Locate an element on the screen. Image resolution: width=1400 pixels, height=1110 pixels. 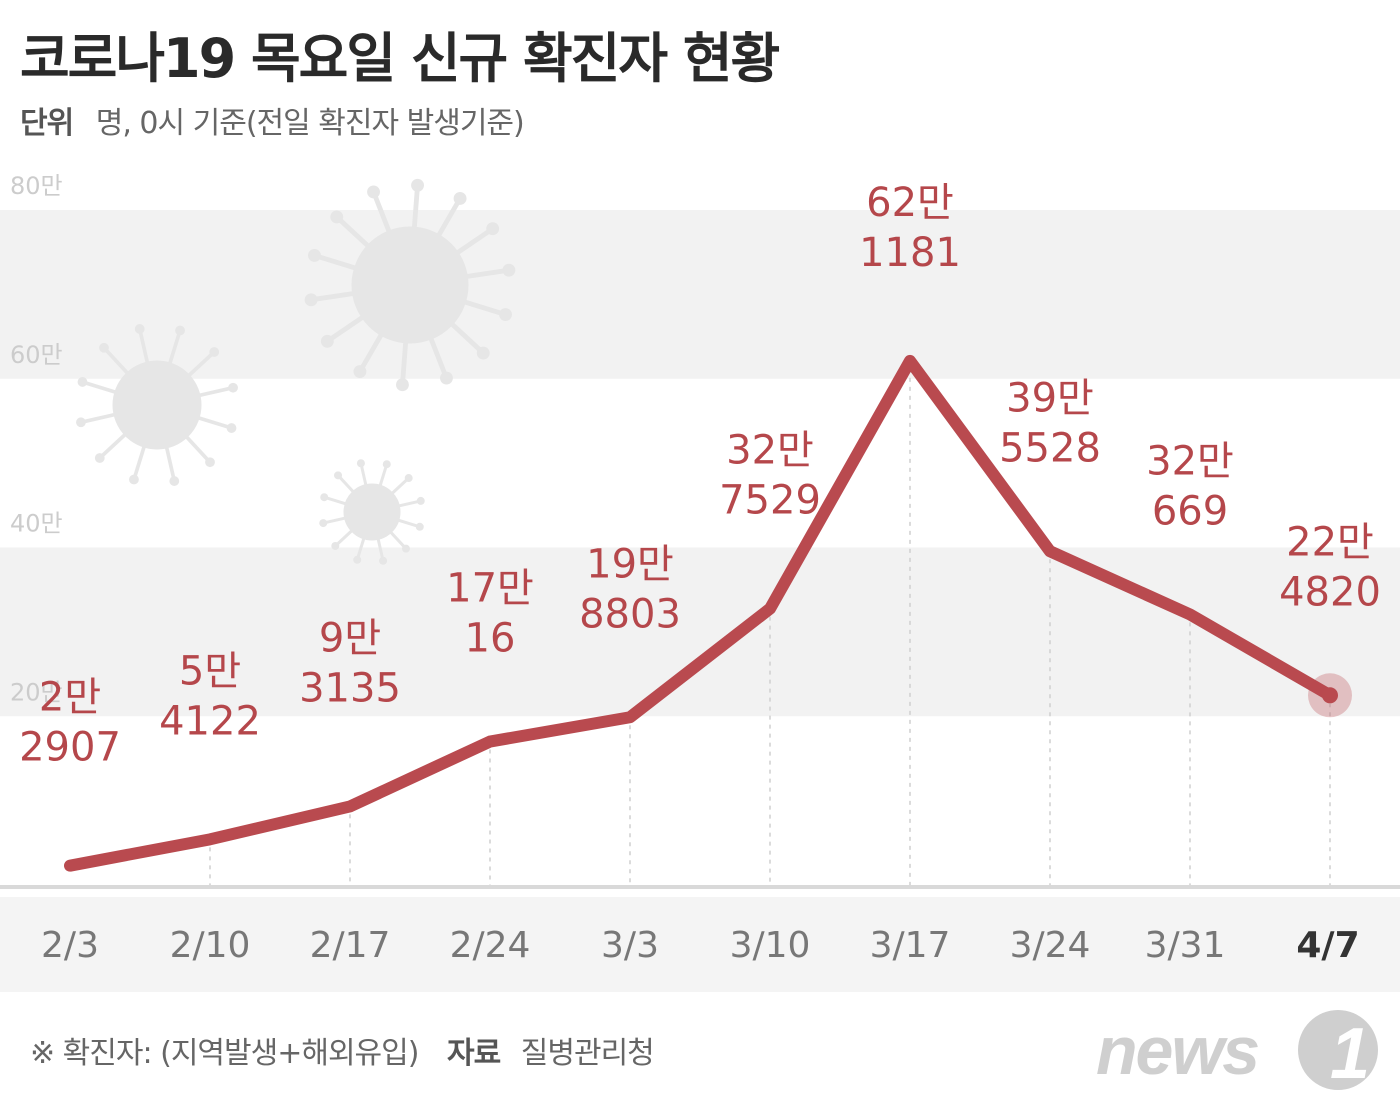
data-label-rest: 4820 is located at coordinates (1330, 592).